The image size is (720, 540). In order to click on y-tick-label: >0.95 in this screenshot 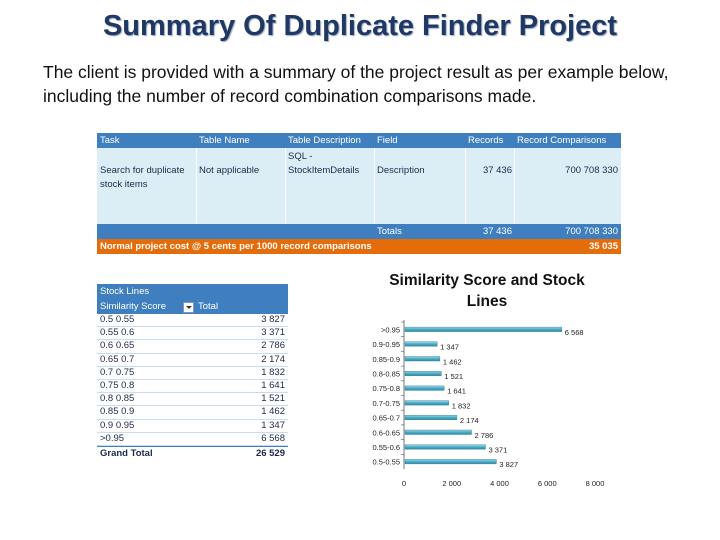, I will do `click(390, 329)`.